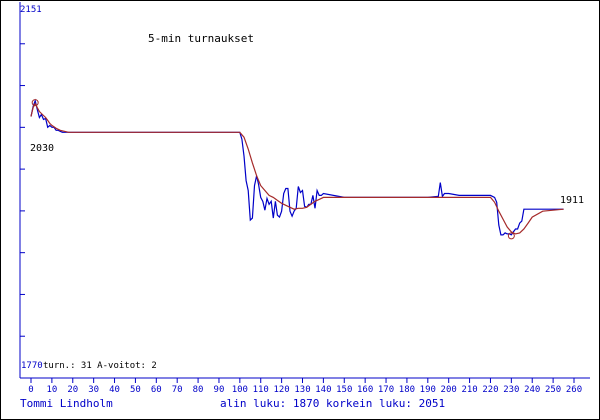  Describe the element at coordinates (261, 390) in the screenshot. I see `x-tick-label: 110` at that location.